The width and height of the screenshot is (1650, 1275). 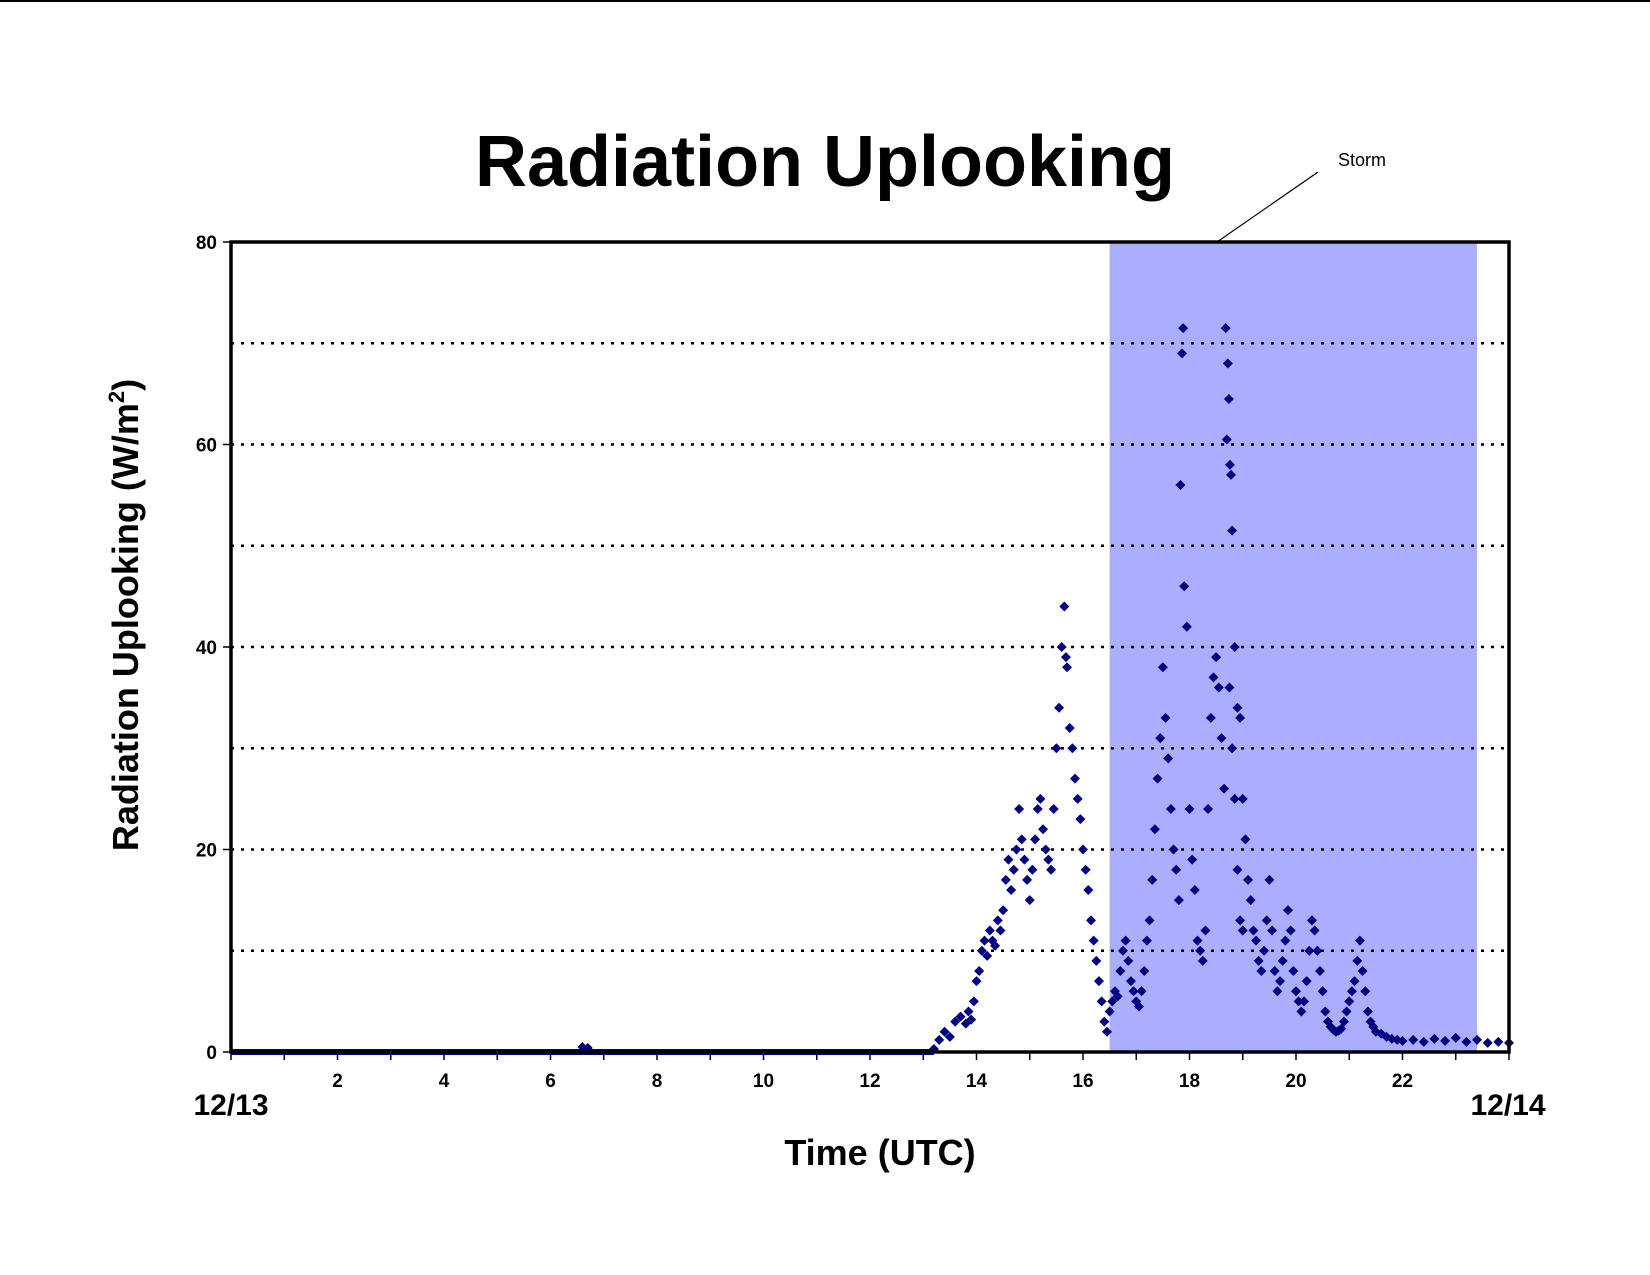 I want to click on x-tick-labels: 2 4 6 8 10 12 14 16 18 20 22, so click(x=872, y=1081).